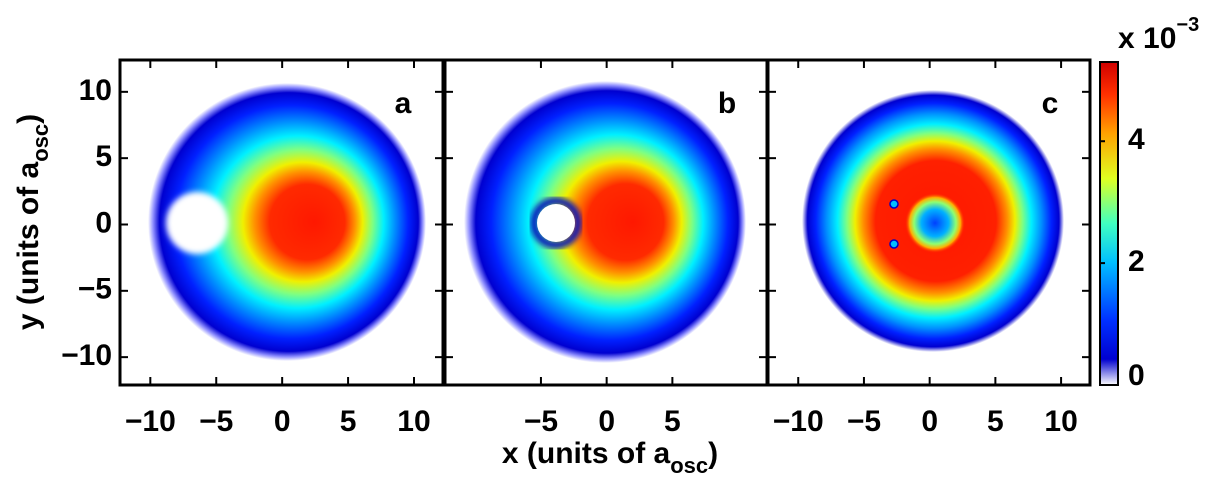 The width and height of the screenshot is (1228, 491). What do you see at coordinates (95, 90) in the screenshot?
I see `y-tick-label: 10` at bounding box center [95, 90].